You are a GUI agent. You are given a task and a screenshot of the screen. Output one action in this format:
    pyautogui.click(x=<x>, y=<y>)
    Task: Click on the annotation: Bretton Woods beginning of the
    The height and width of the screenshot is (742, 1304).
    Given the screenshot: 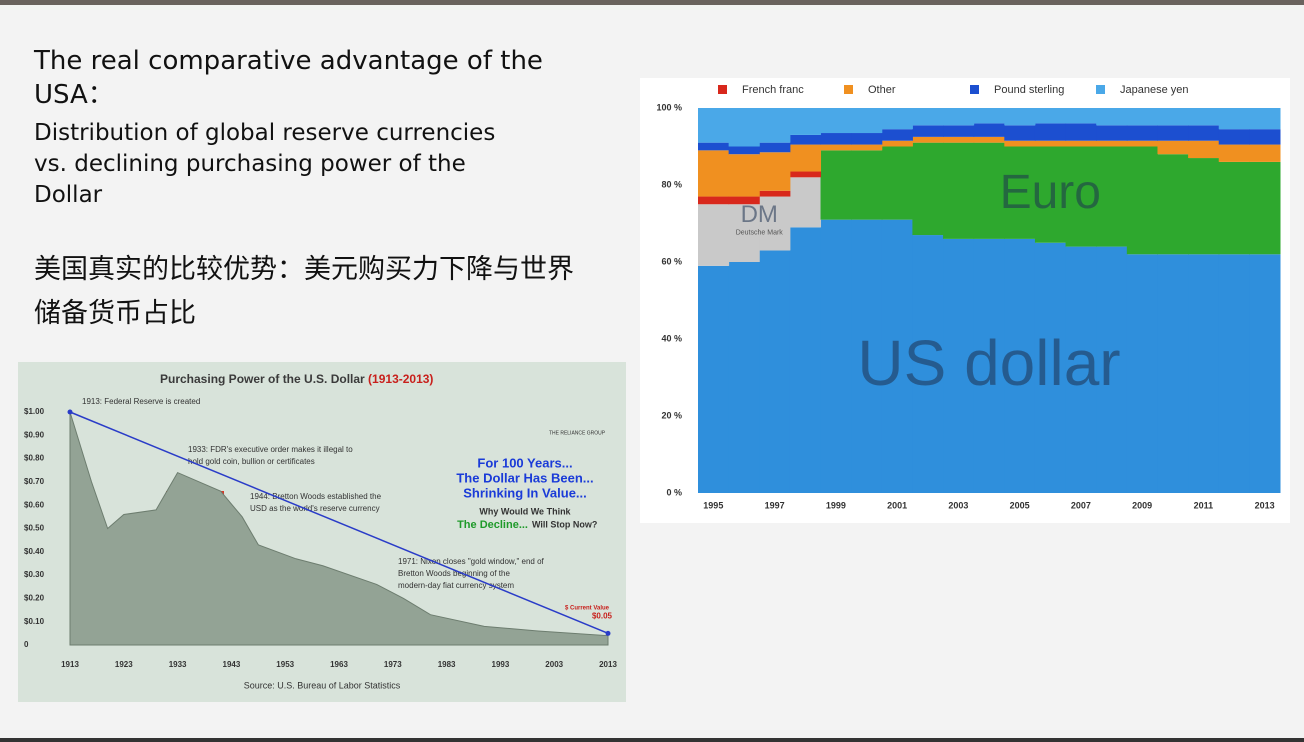 What is the action you would take?
    pyautogui.click(x=454, y=573)
    